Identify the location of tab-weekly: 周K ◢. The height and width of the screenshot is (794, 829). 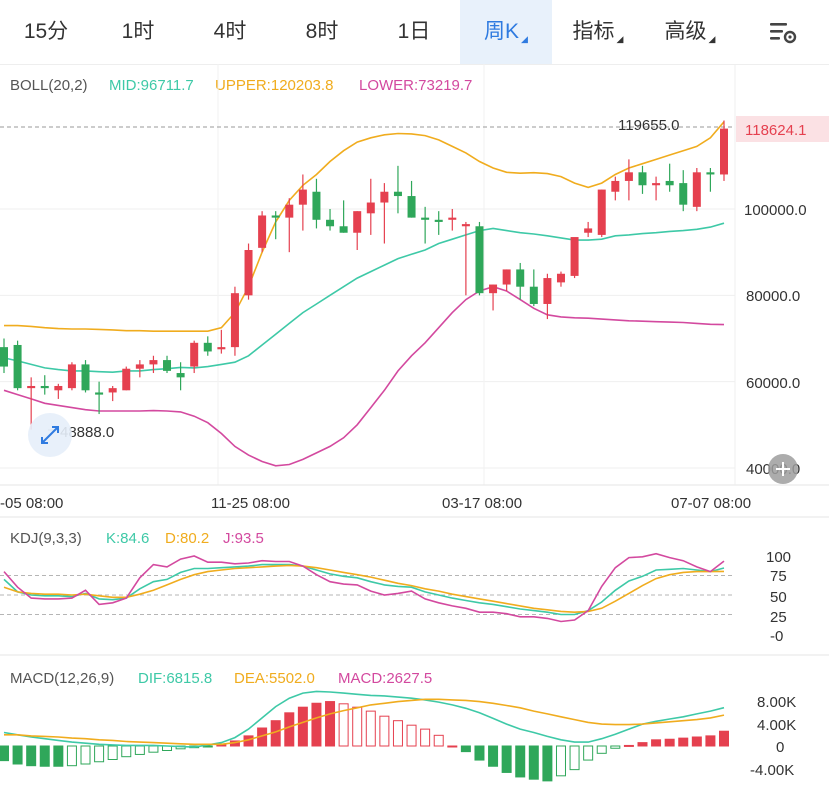
(506, 32).